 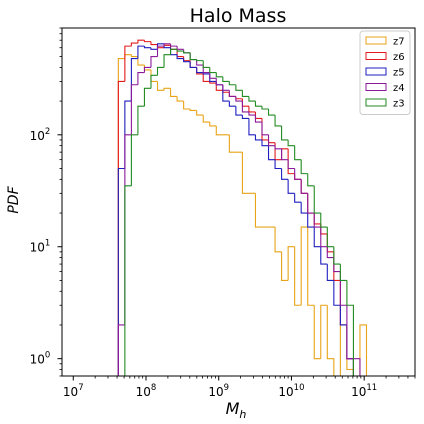 I want to click on x-tick-label: 10⁸, so click(x=146, y=391).